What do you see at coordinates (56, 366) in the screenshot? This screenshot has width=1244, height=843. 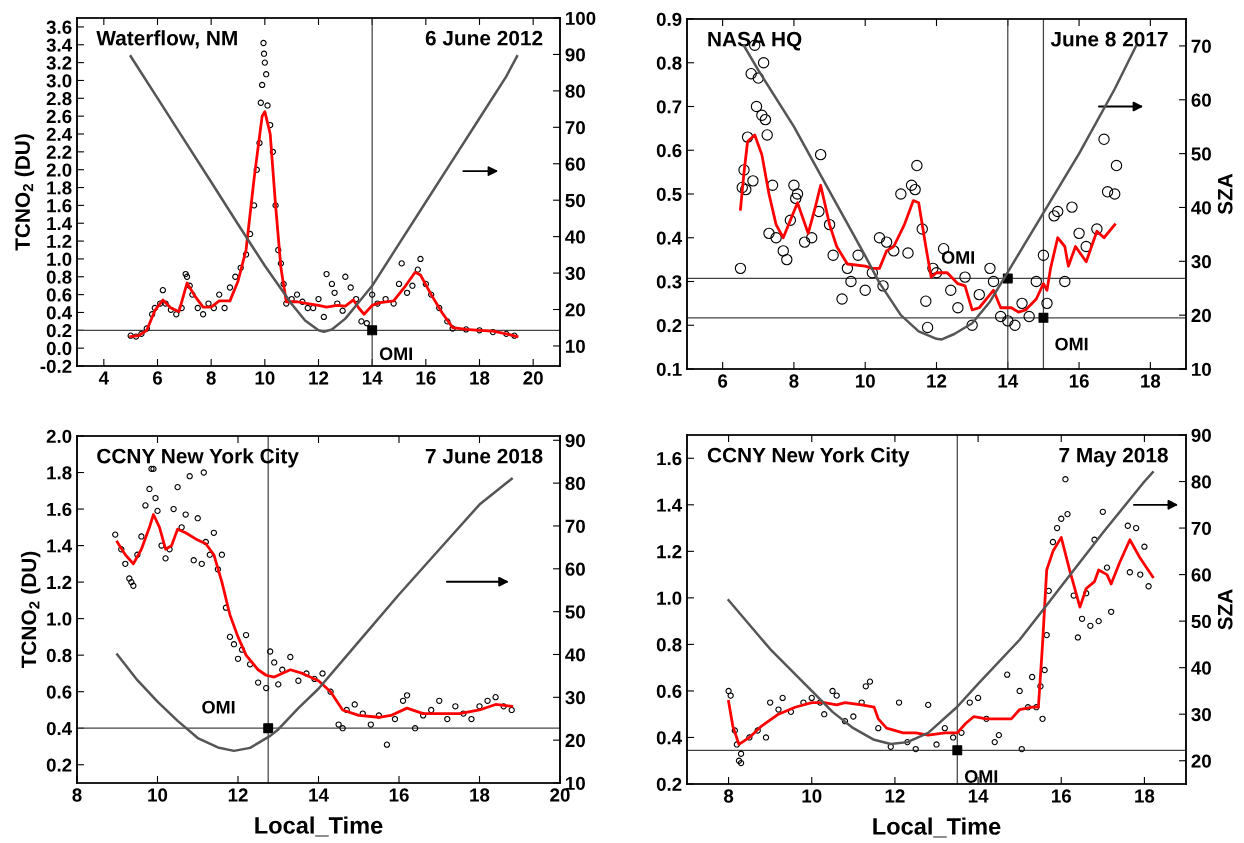 I see `y-tick-label: -0.2` at bounding box center [56, 366].